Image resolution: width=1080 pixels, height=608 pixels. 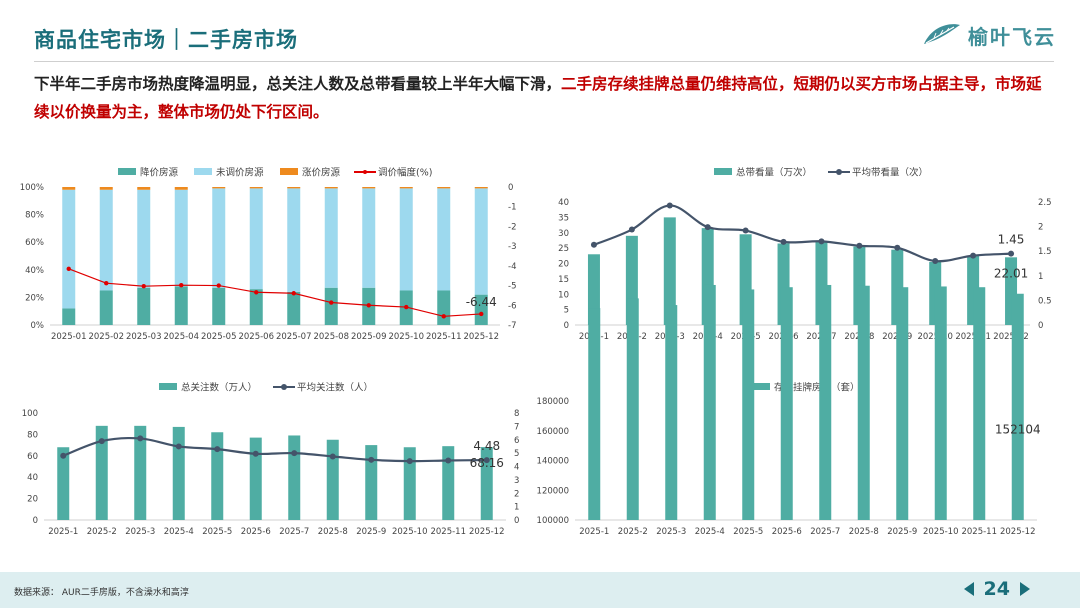 I want to click on x-tick-label: 2025-1, so click(x=63, y=532).